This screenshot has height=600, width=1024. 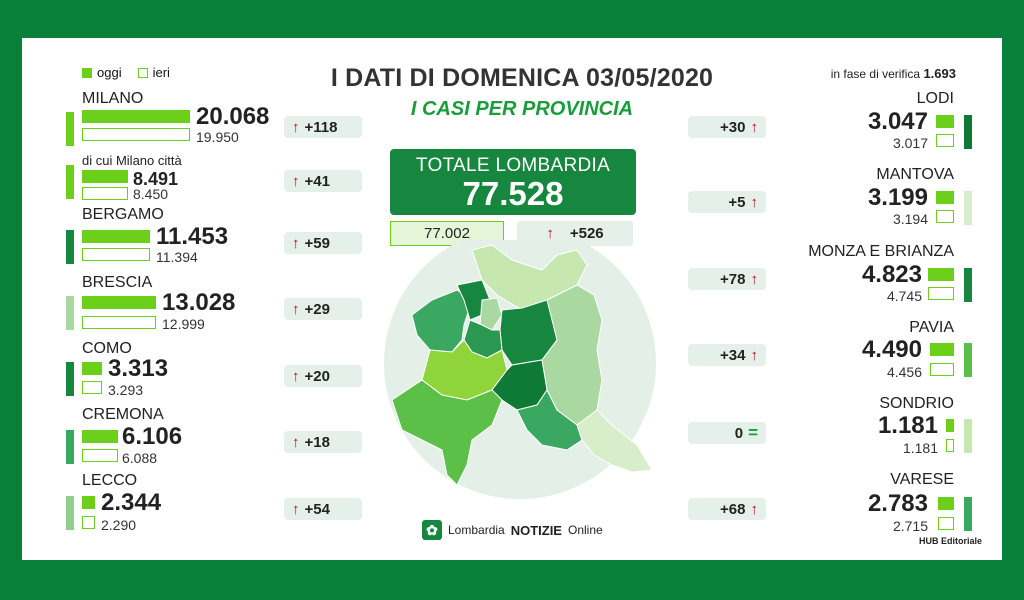 What do you see at coordinates (904, 296) in the screenshot?
I see `value-yesterday-monza-brianza: 4.745` at bounding box center [904, 296].